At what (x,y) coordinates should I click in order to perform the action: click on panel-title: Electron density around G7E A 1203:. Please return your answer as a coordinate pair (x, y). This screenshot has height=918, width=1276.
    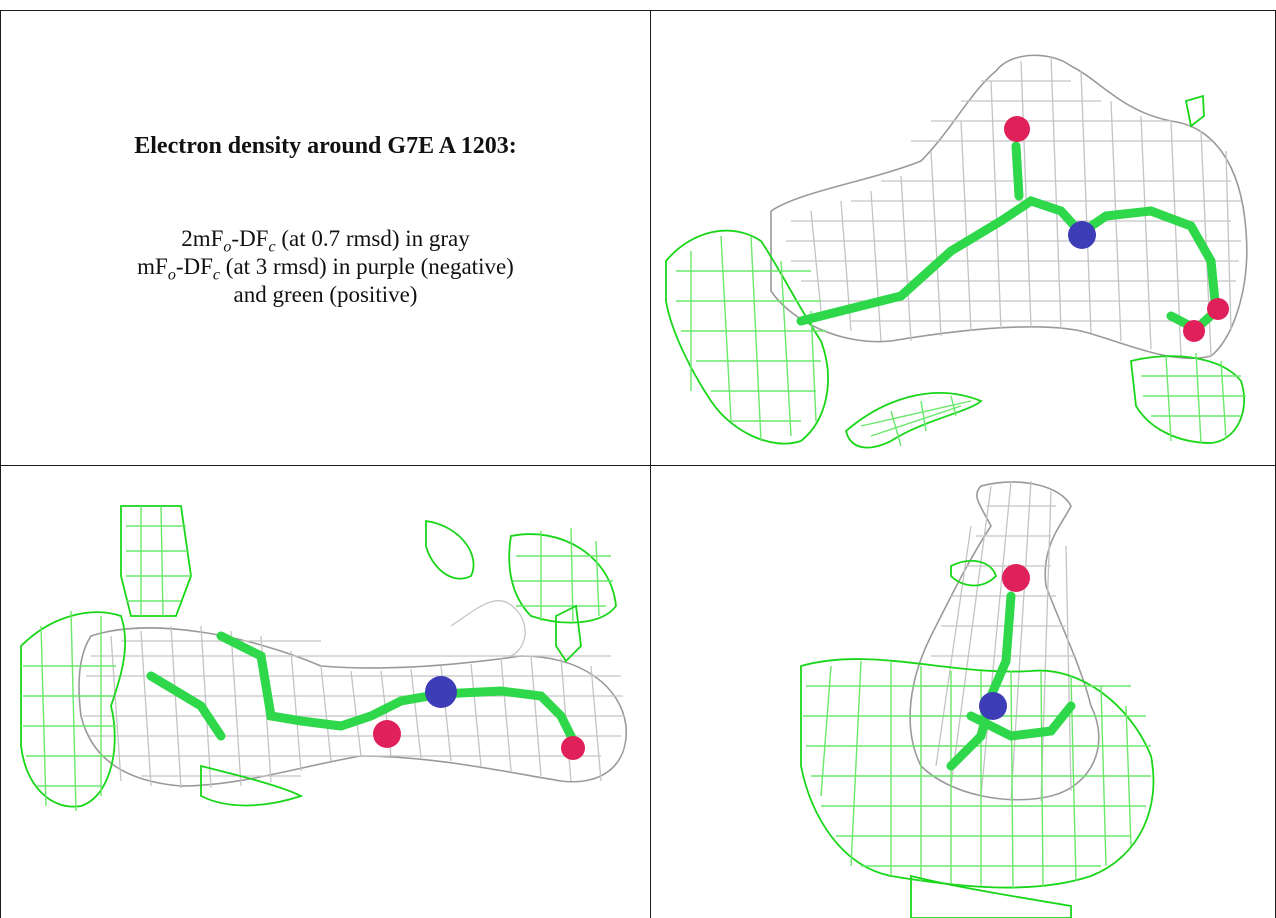
    Looking at the image, I should click on (325, 146).